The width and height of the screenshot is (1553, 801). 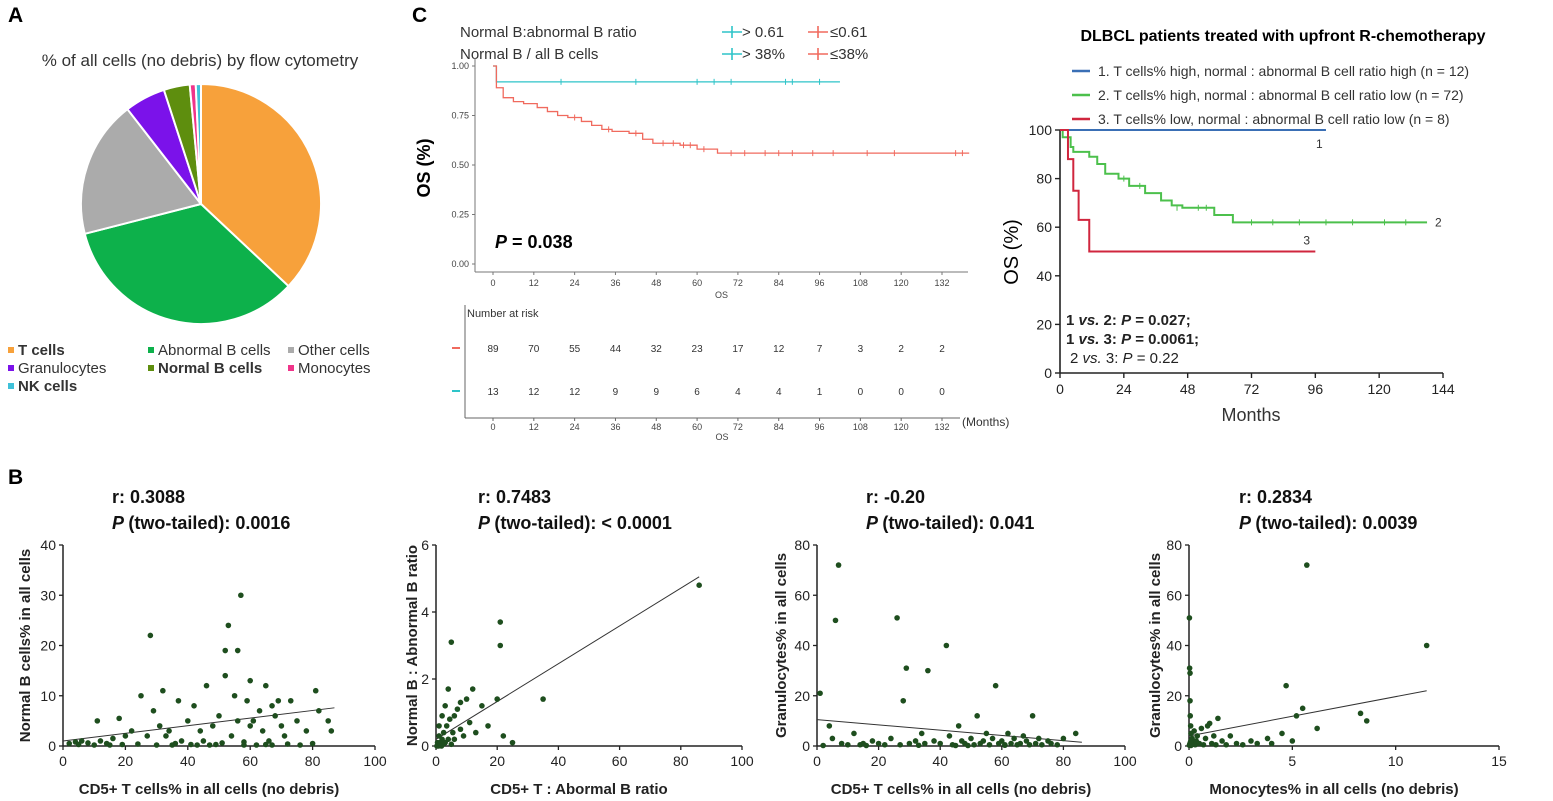 What do you see at coordinates (151, 368) in the screenshot?
I see `pie-legend-swatch-normb` at bounding box center [151, 368].